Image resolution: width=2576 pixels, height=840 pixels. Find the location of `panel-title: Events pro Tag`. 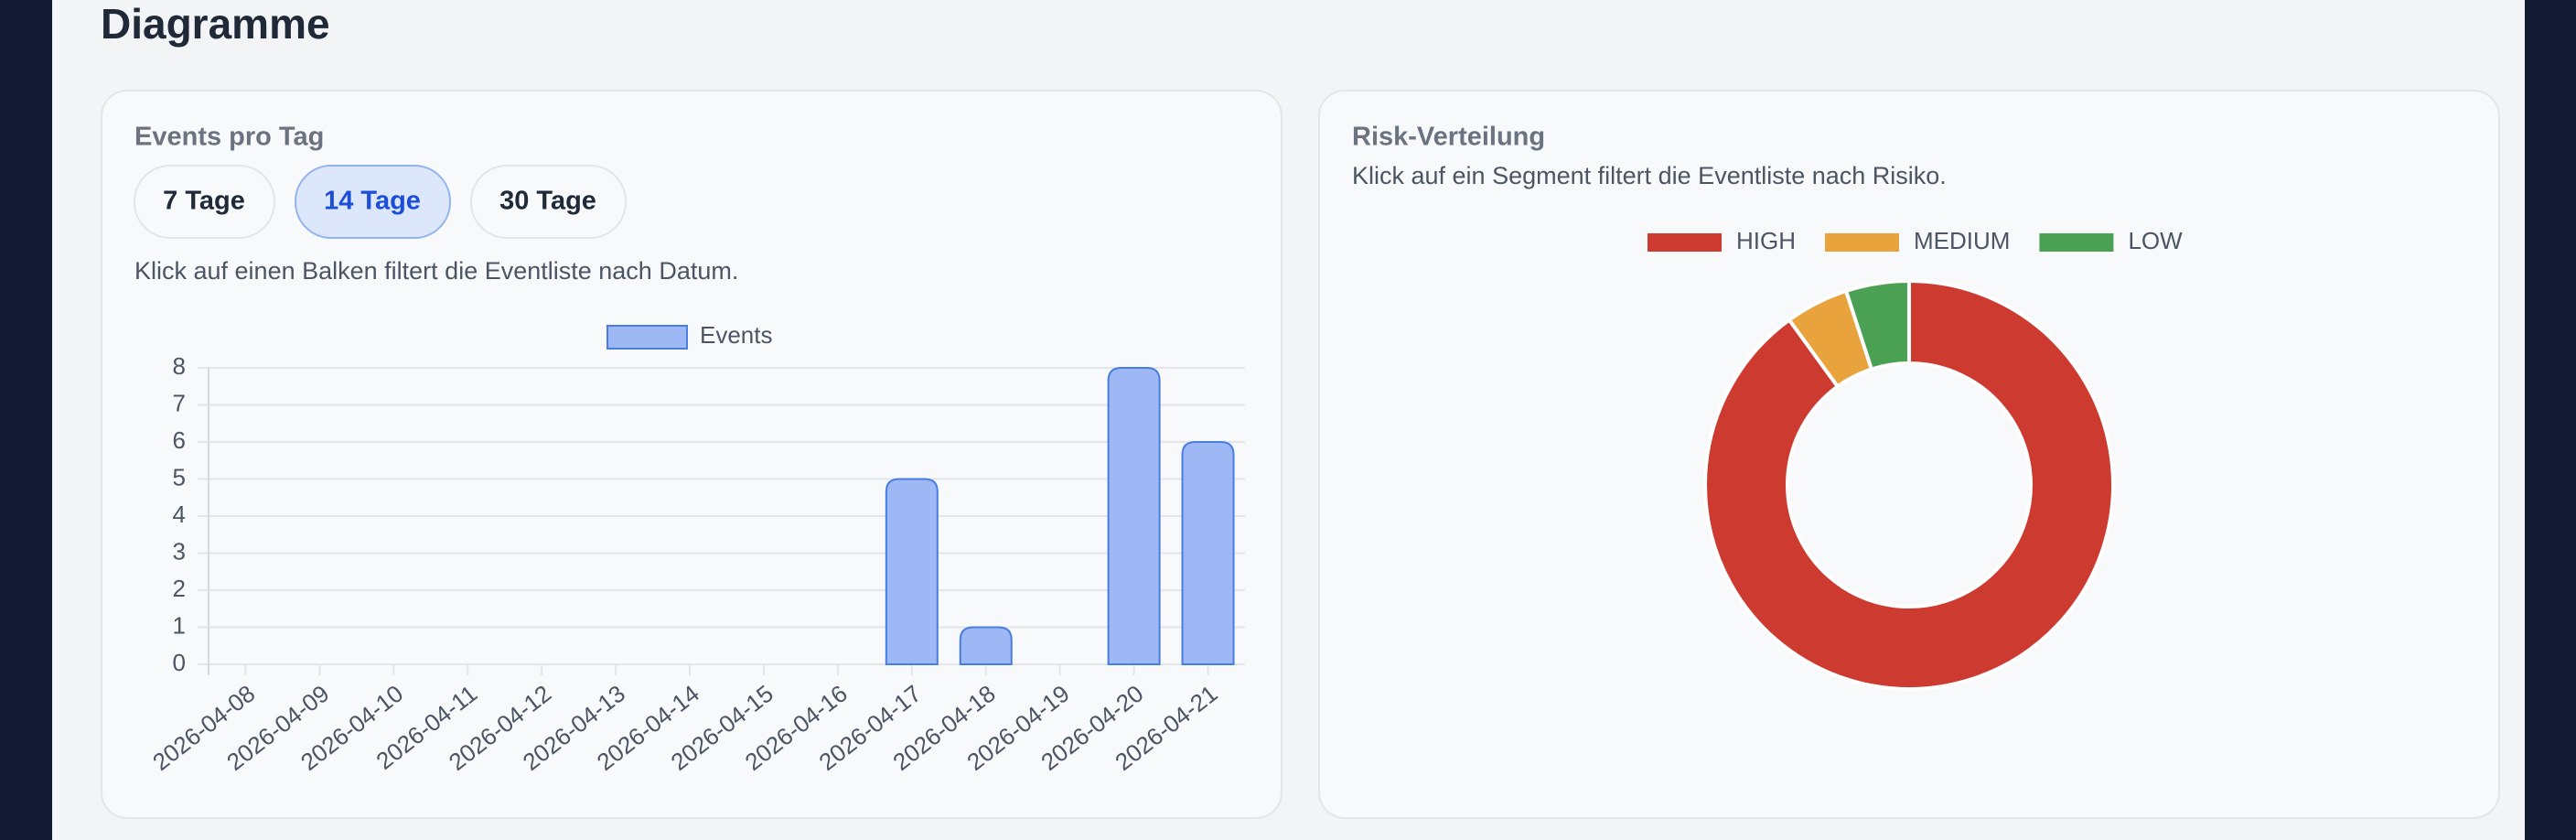

panel-title: Events pro Tag is located at coordinates (229, 137).